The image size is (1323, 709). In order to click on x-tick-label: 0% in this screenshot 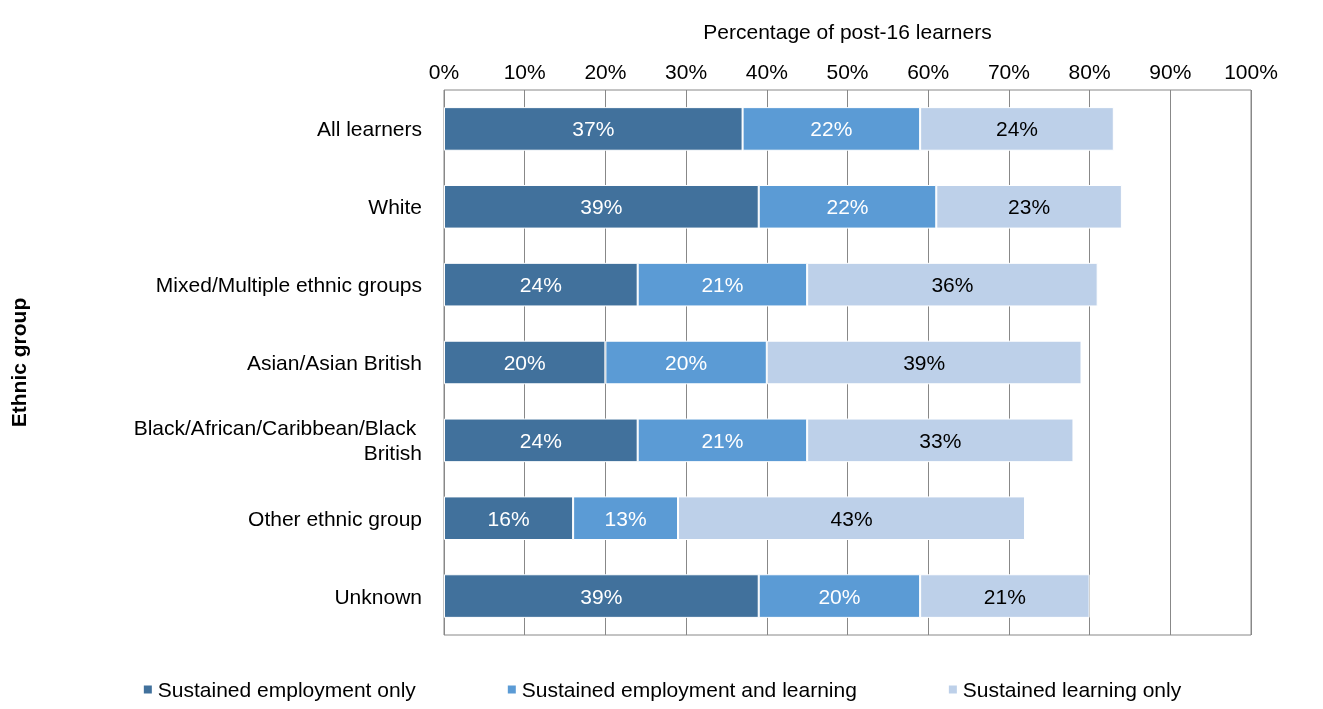, I will do `click(444, 71)`.